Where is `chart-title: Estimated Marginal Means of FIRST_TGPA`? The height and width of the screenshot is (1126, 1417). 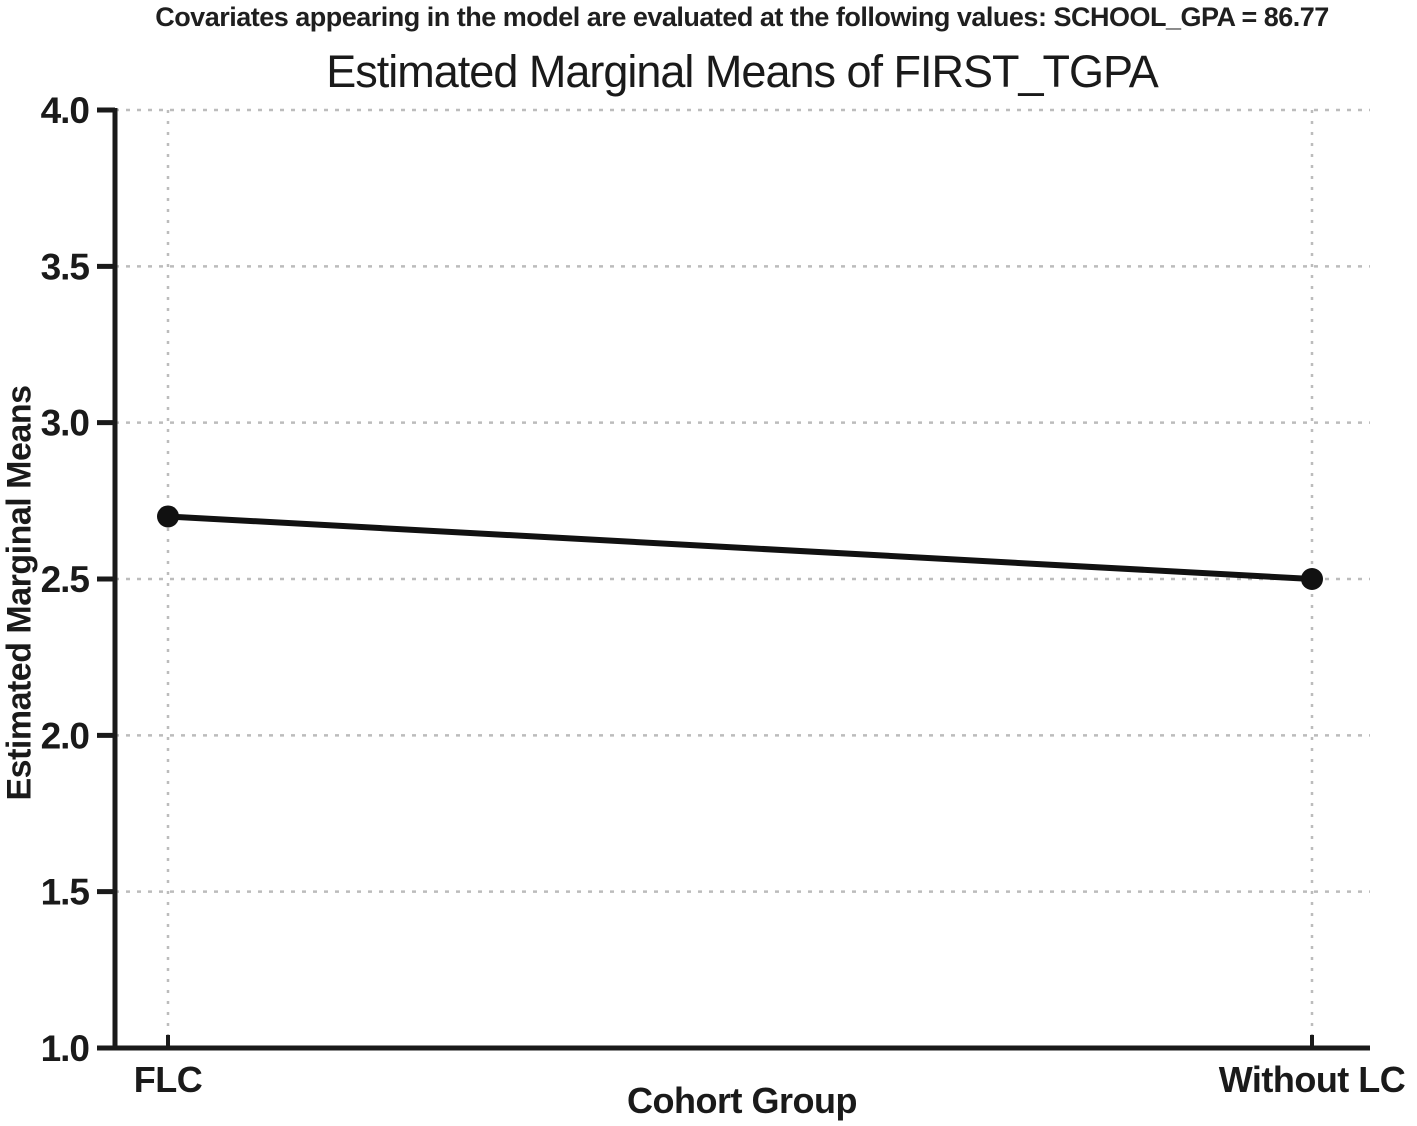 chart-title: Estimated Marginal Means of FIRST_TGPA is located at coordinates (742, 71).